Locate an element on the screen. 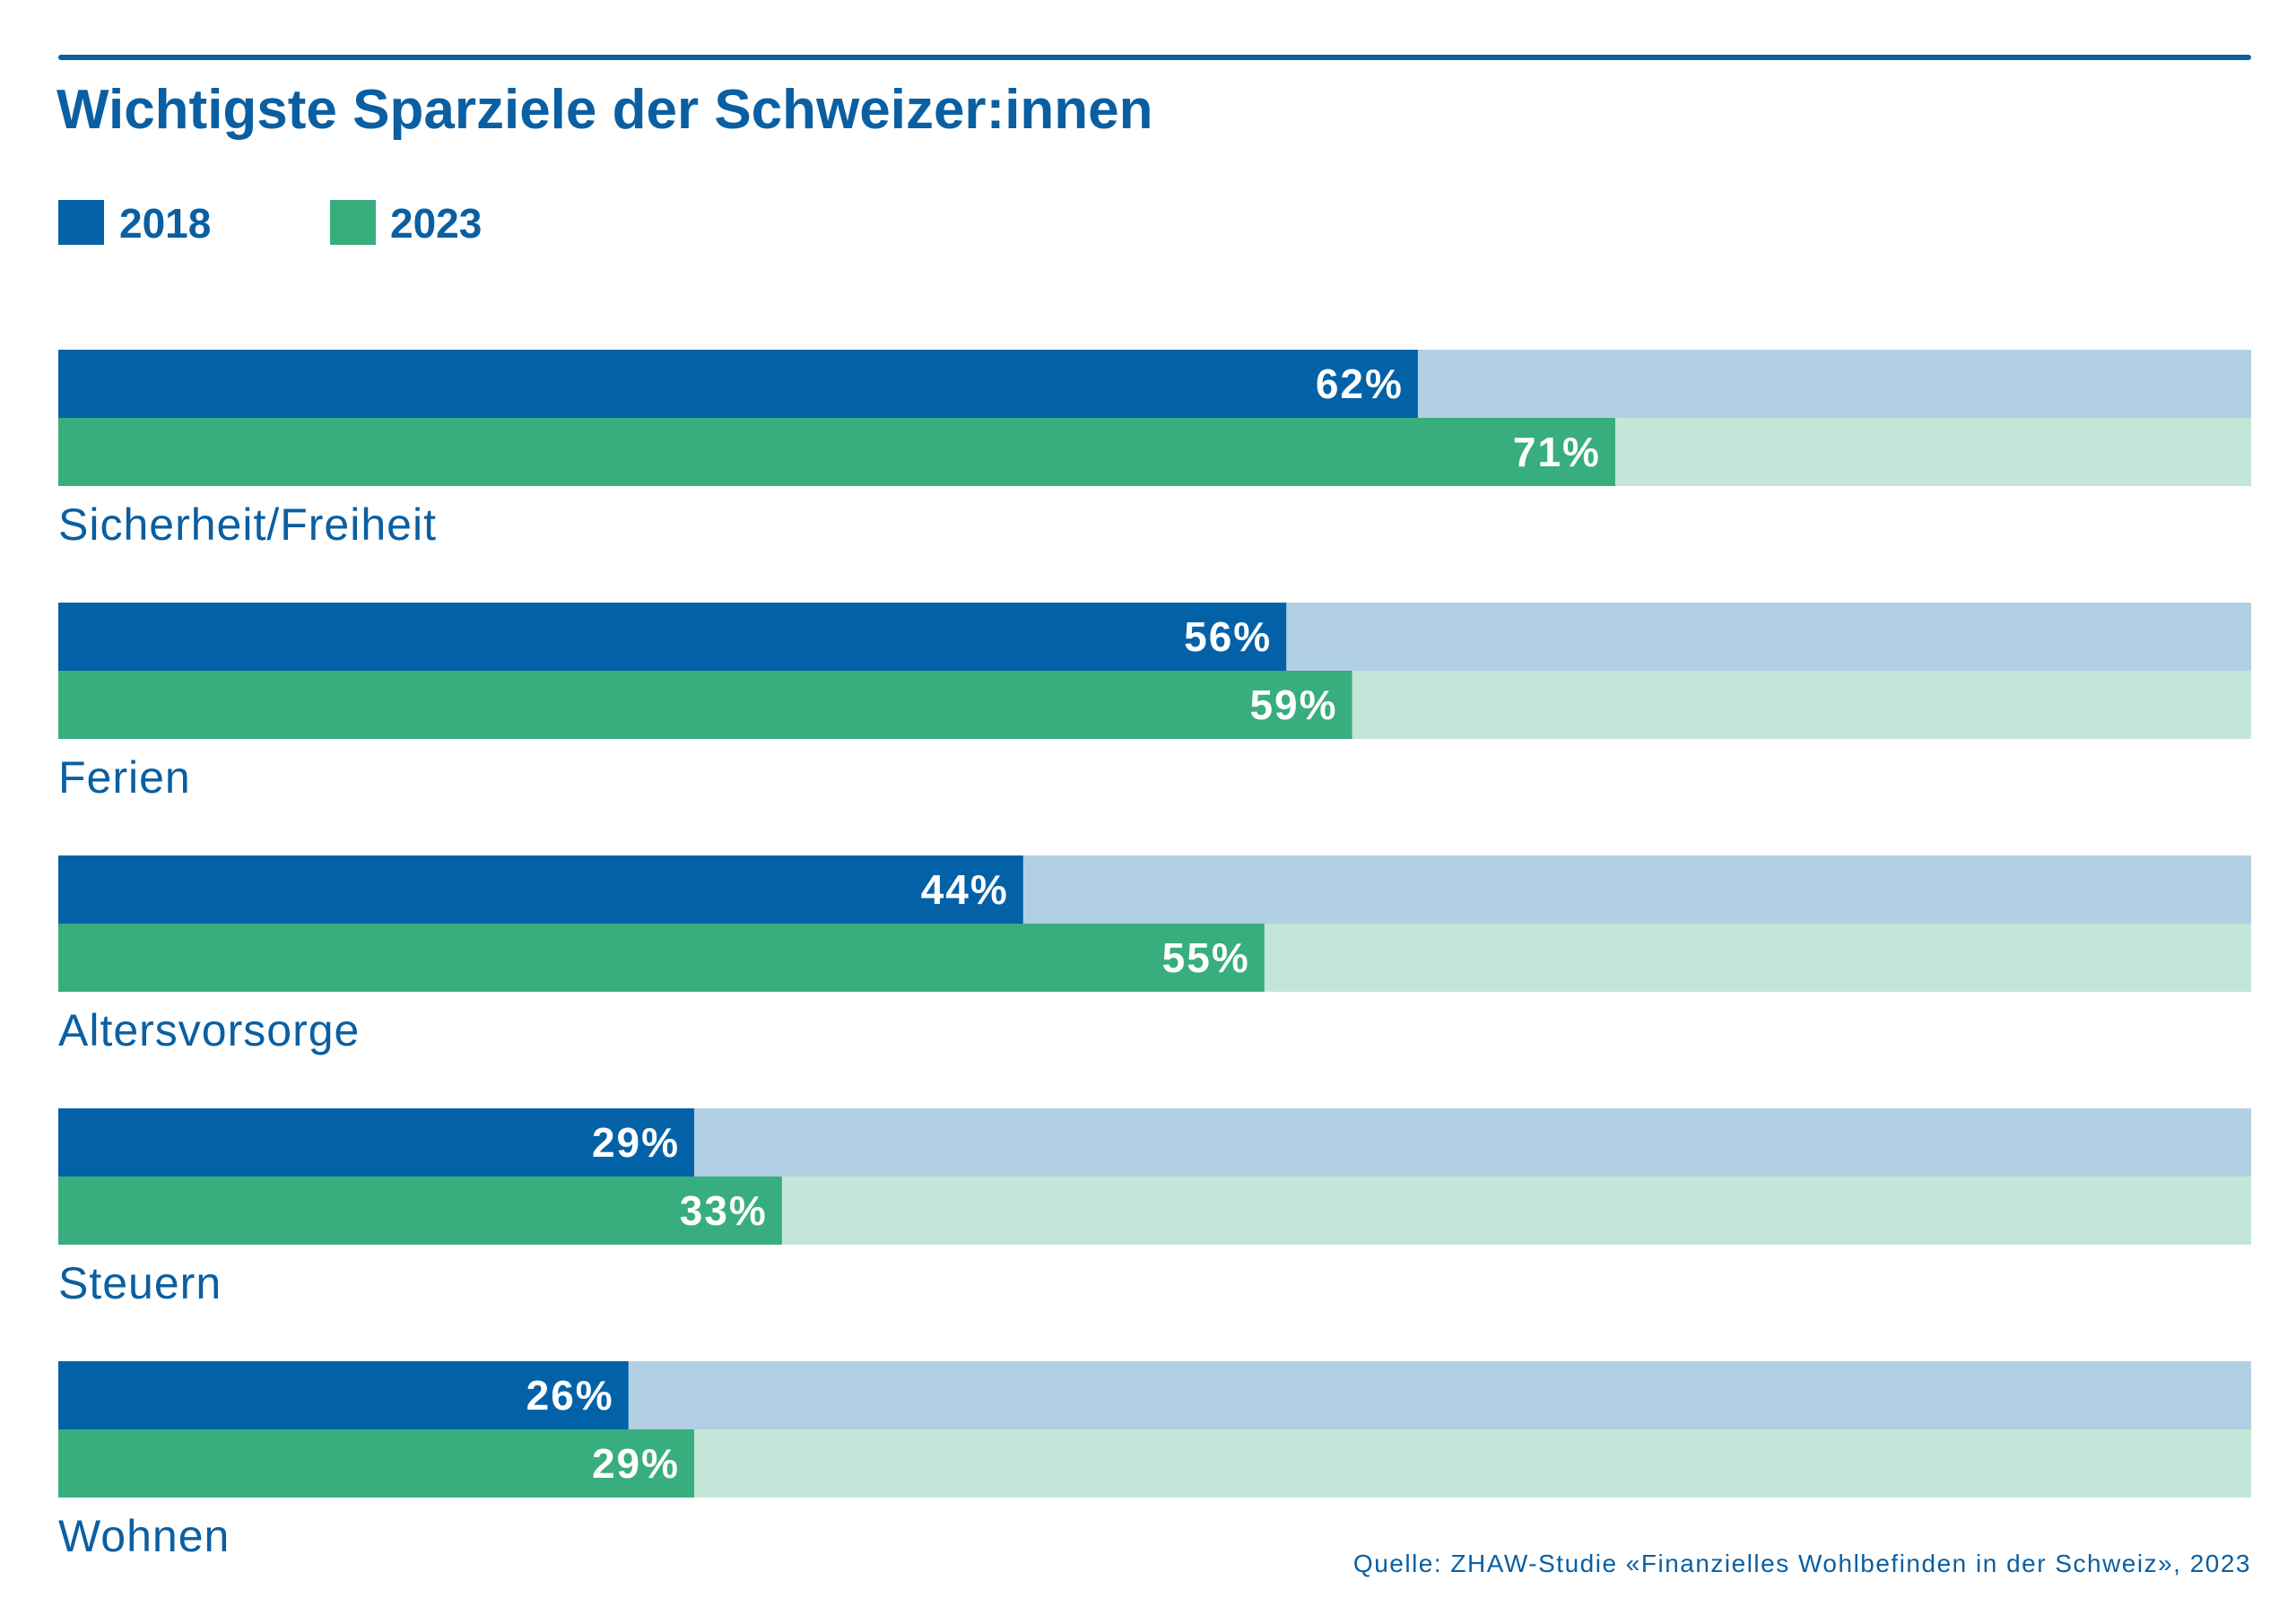  value-label-2023: 59% is located at coordinates (1293, 705).